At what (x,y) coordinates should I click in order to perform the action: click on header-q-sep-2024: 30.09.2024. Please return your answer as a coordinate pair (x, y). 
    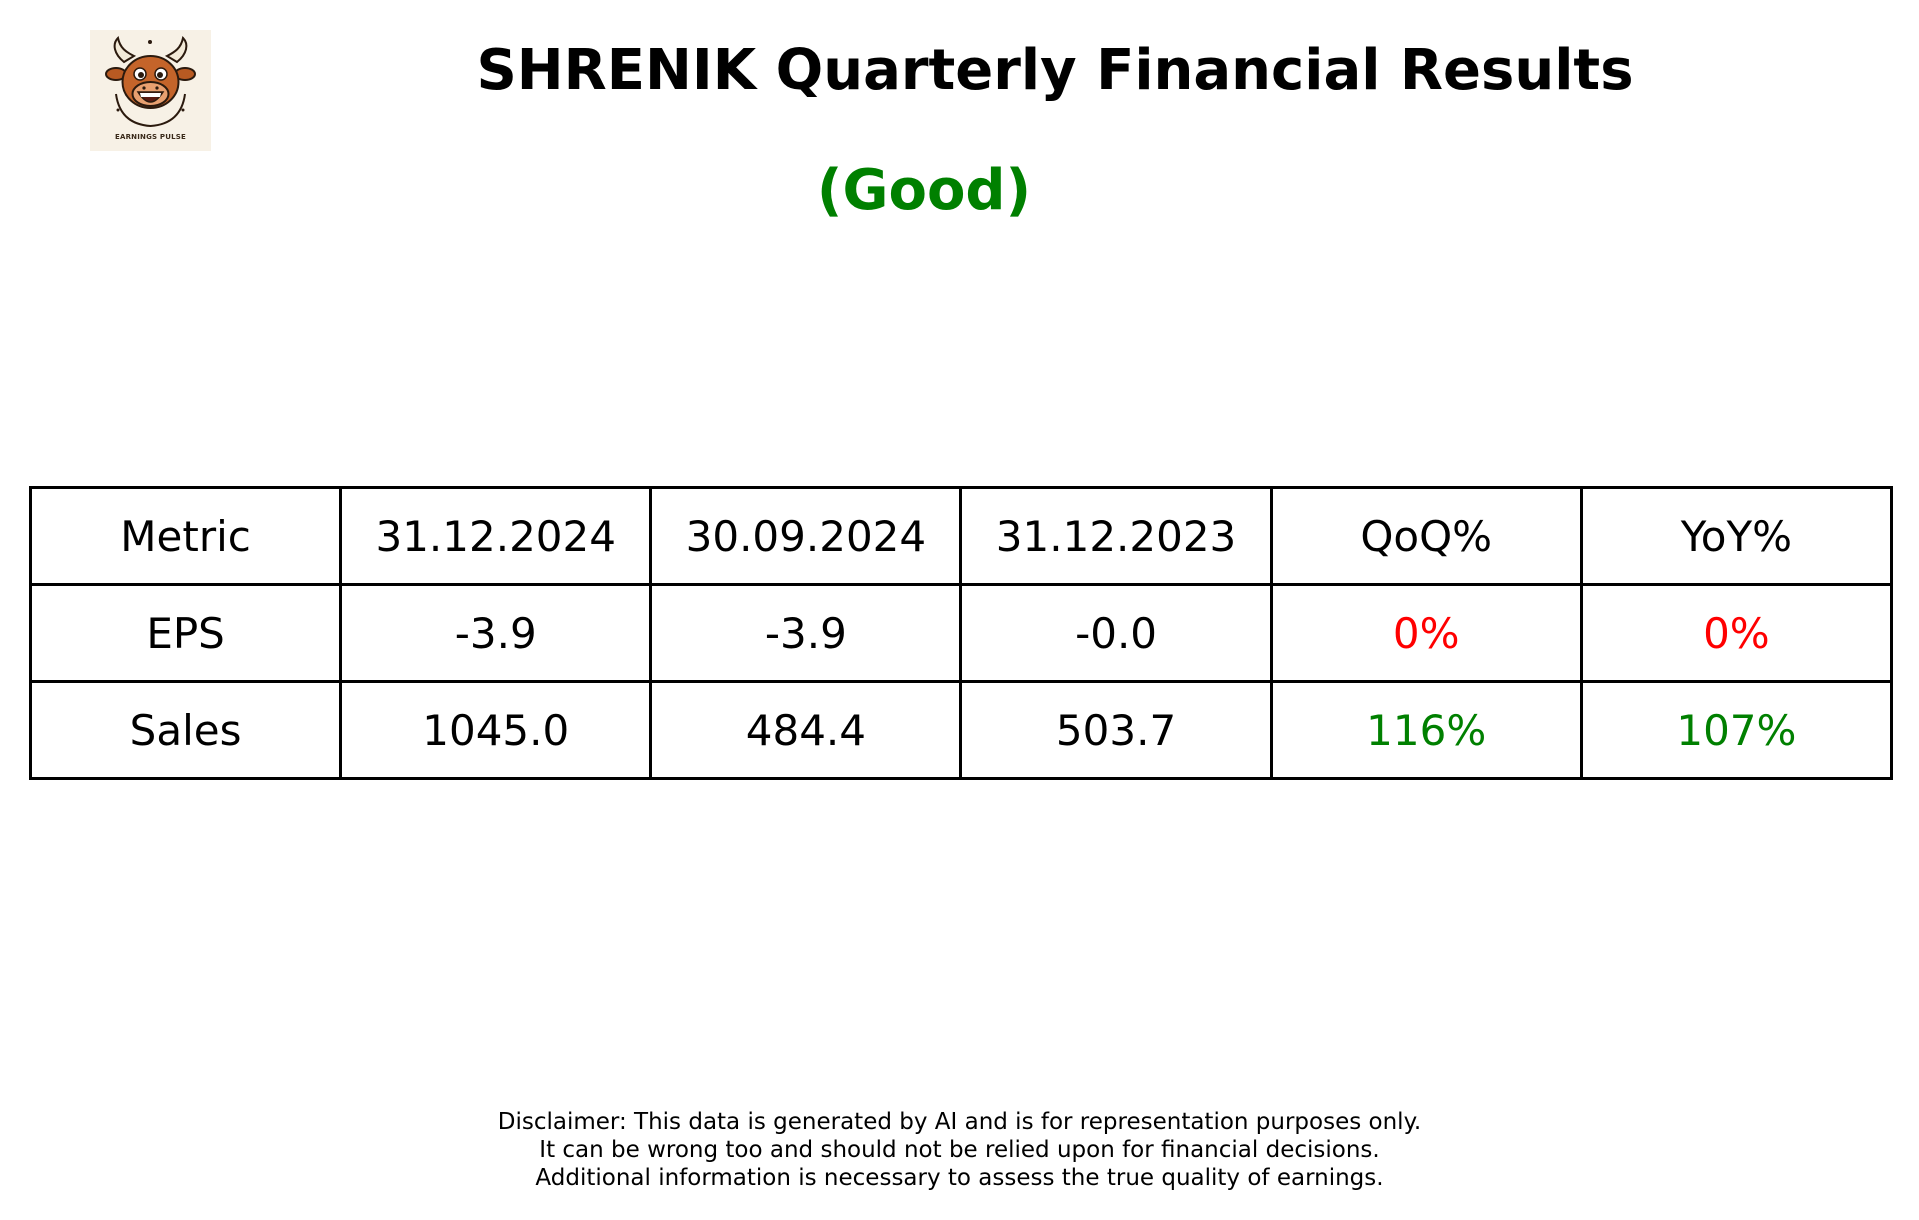
    Looking at the image, I should click on (806, 536).